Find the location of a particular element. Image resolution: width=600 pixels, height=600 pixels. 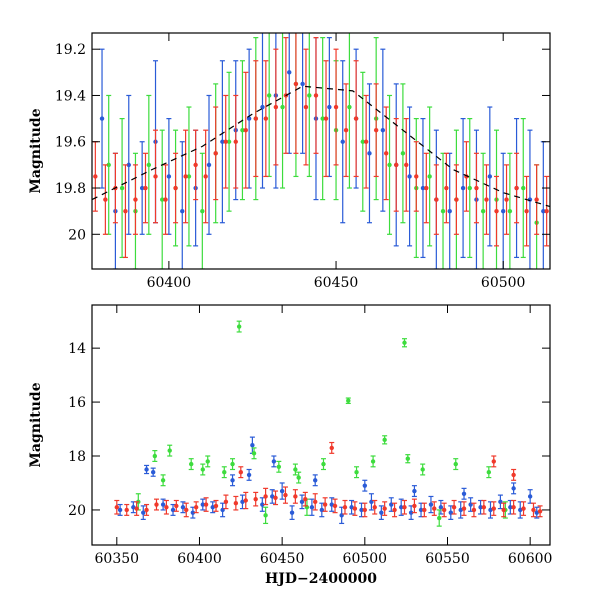

bottom-x-tick-label: 60500 is located at coordinates (365, 559).